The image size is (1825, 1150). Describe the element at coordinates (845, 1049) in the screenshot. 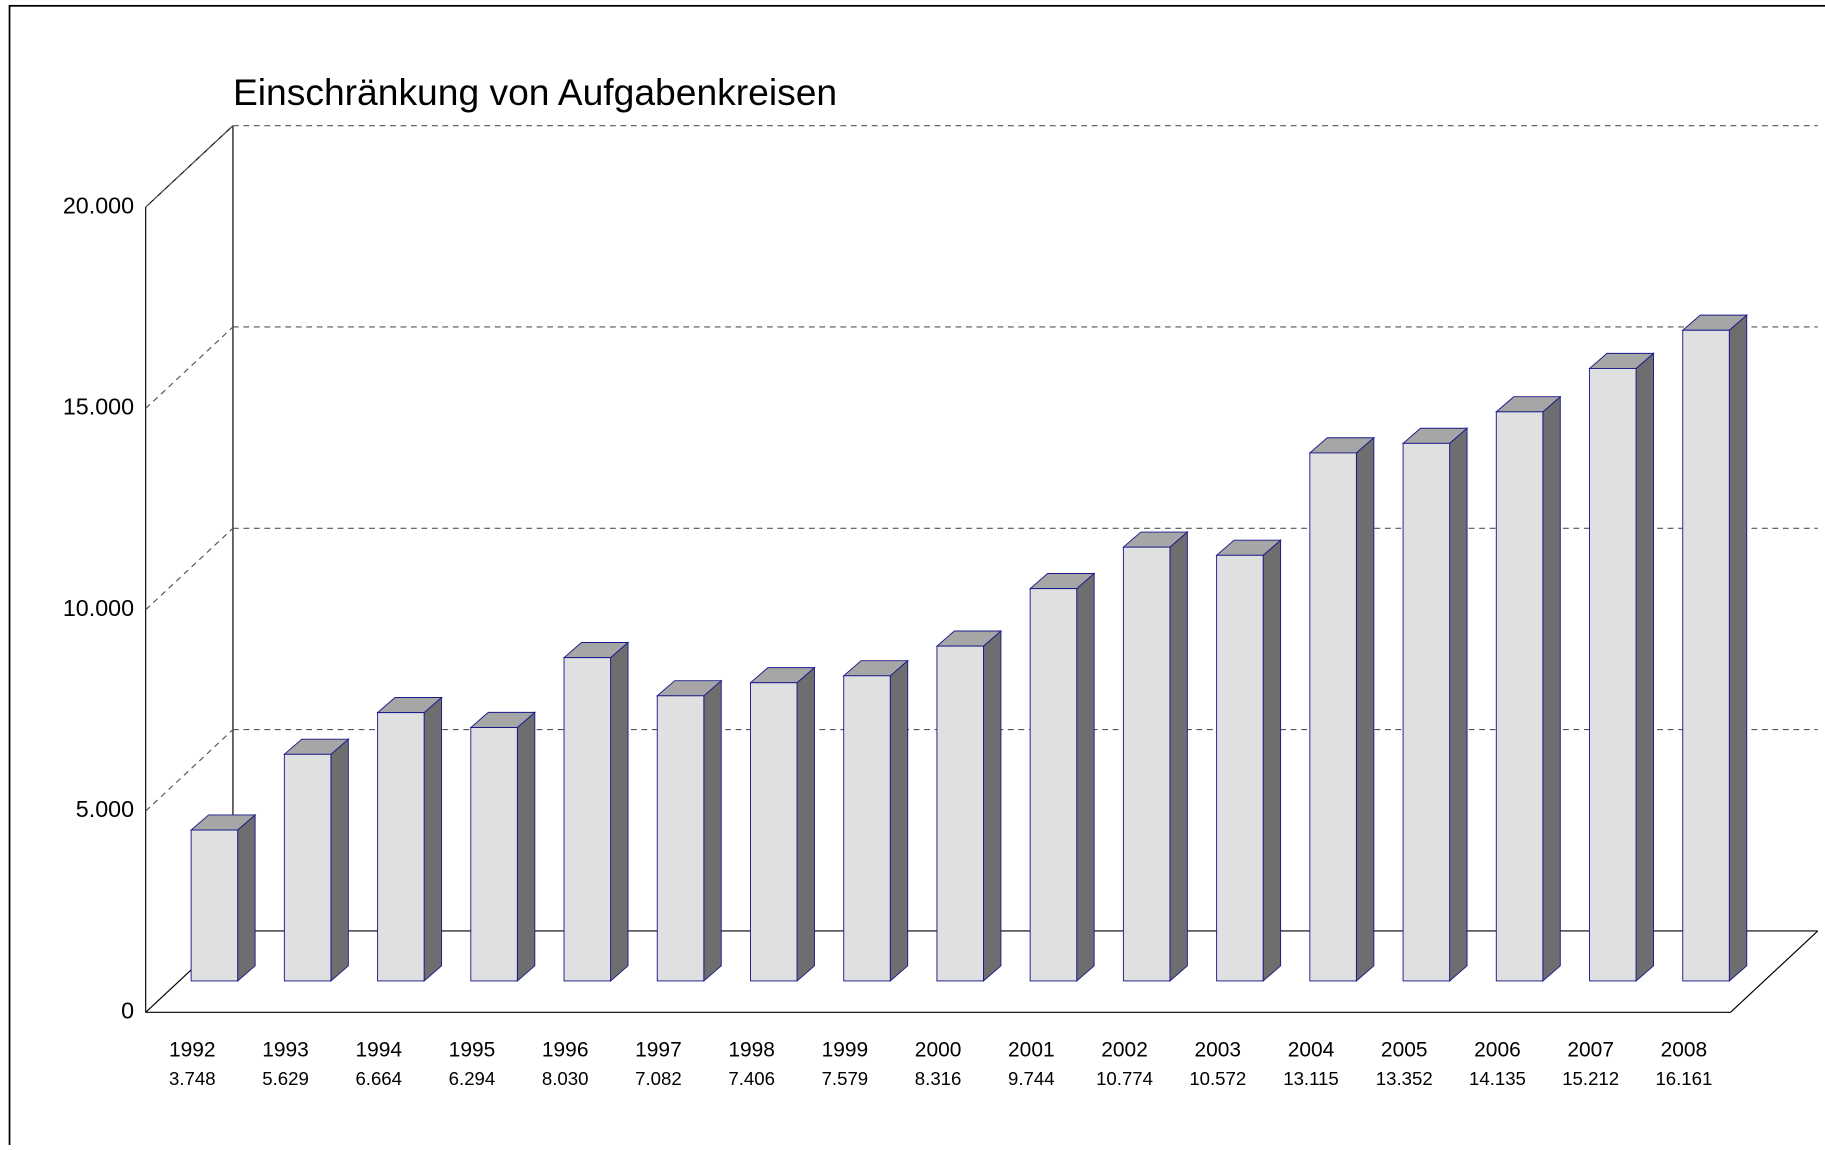

I see `x-tick-label: 1999` at that location.